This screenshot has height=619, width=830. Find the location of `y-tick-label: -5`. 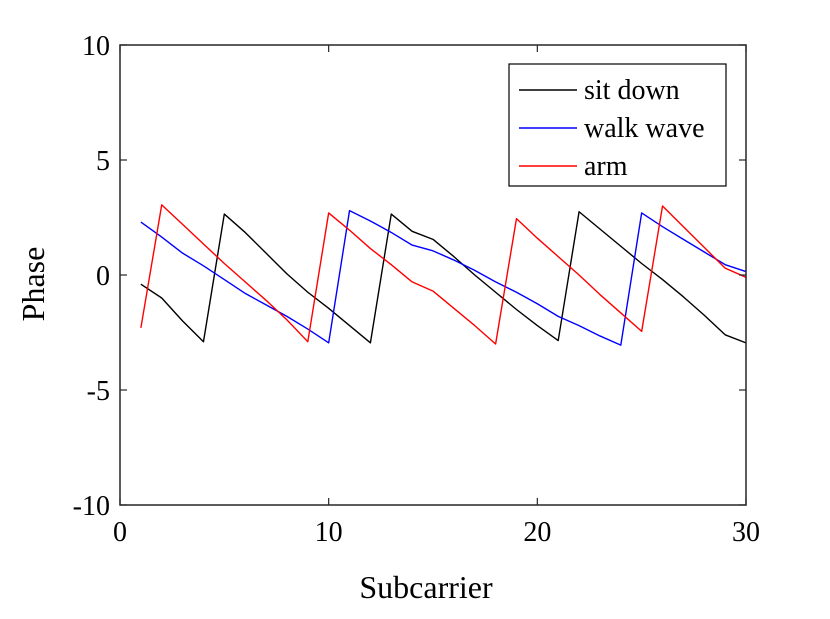

y-tick-label: -5 is located at coordinates (98, 391).